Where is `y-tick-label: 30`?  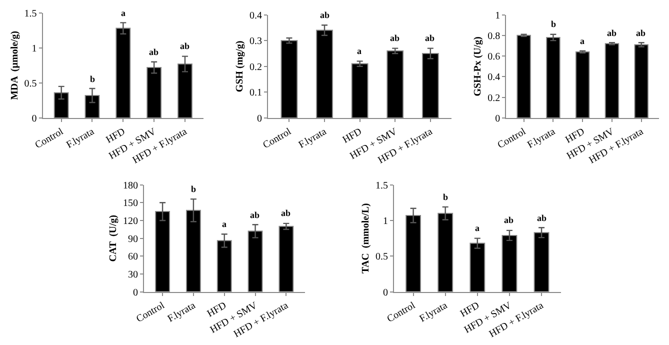
y-tick-label: 30 is located at coordinates (133, 274).